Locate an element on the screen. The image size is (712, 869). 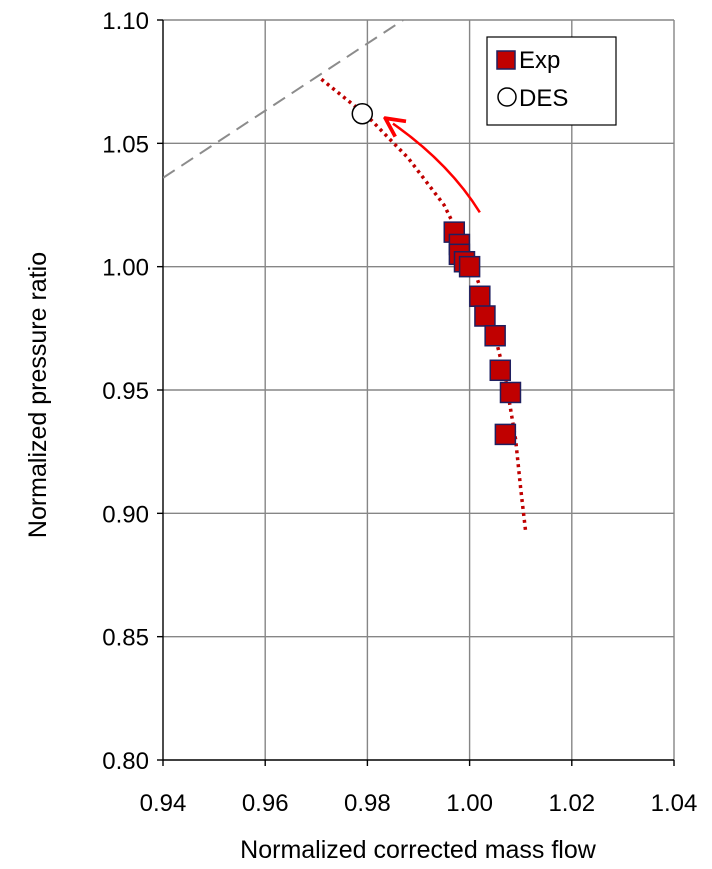
x-tick-label: 1.02 is located at coordinates (571, 803).